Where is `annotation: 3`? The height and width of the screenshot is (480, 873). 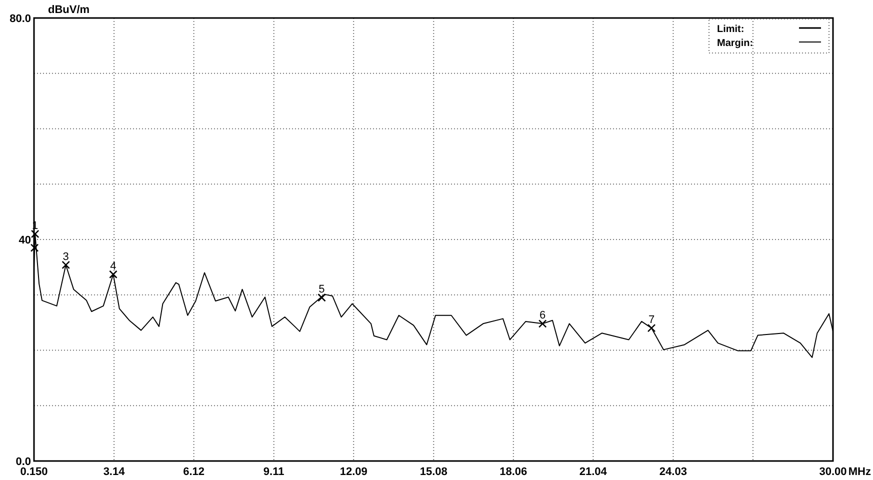 annotation: 3 is located at coordinates (65, 256).